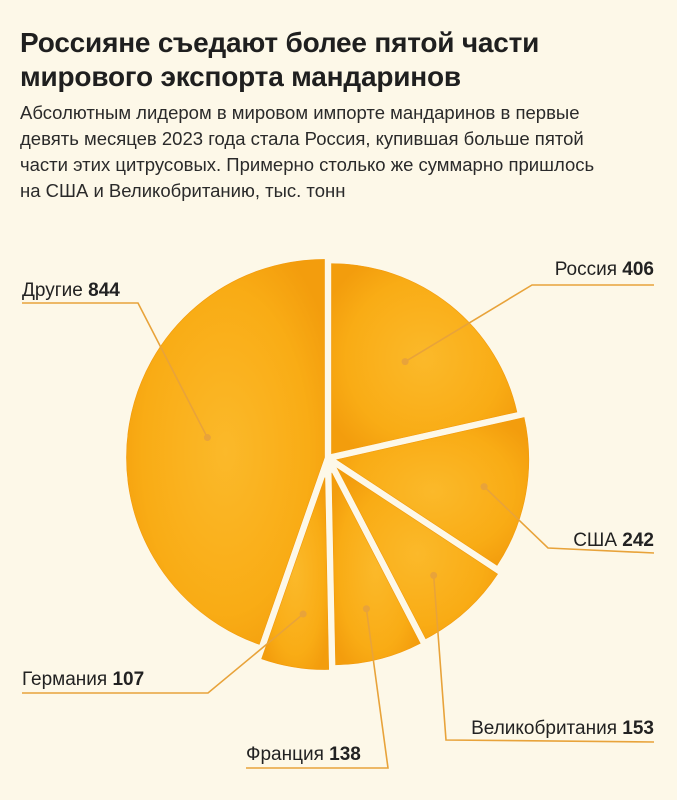 This screenshot has width=677, height=800. I want to click on slice-label-name: Франция, so click(287, 754).